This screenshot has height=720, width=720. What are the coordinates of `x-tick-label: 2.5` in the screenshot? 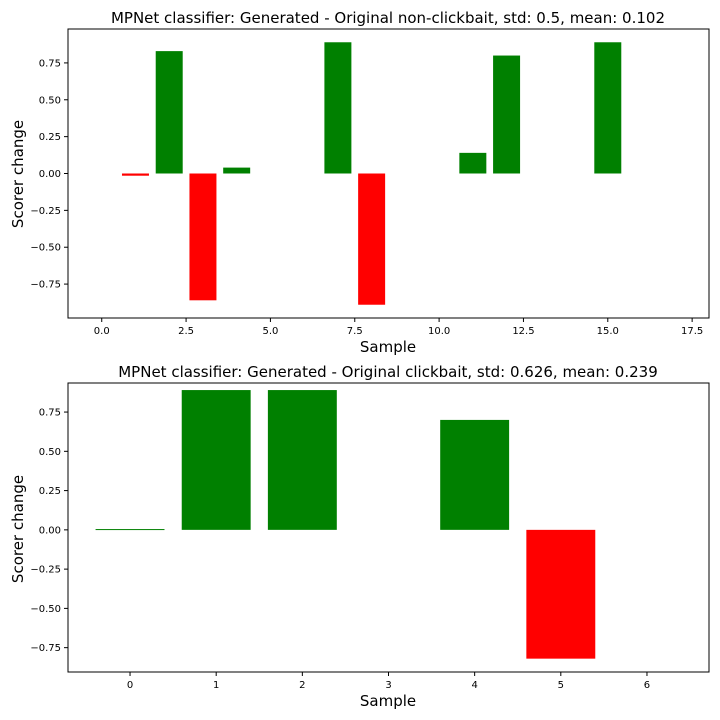 It's located at (186, 331).